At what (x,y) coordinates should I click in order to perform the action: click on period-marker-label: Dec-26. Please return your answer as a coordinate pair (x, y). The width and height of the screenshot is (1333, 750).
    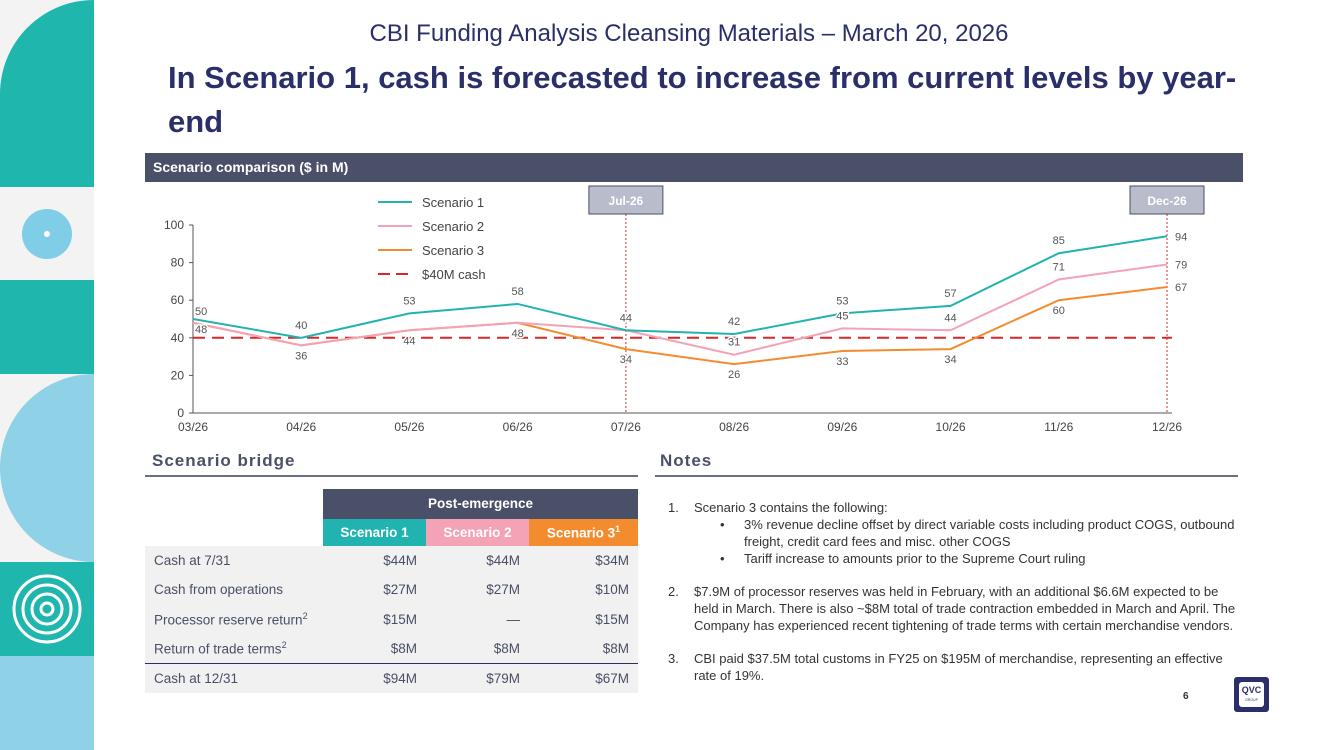
    Looking at the image, I should click on (1167, 201).